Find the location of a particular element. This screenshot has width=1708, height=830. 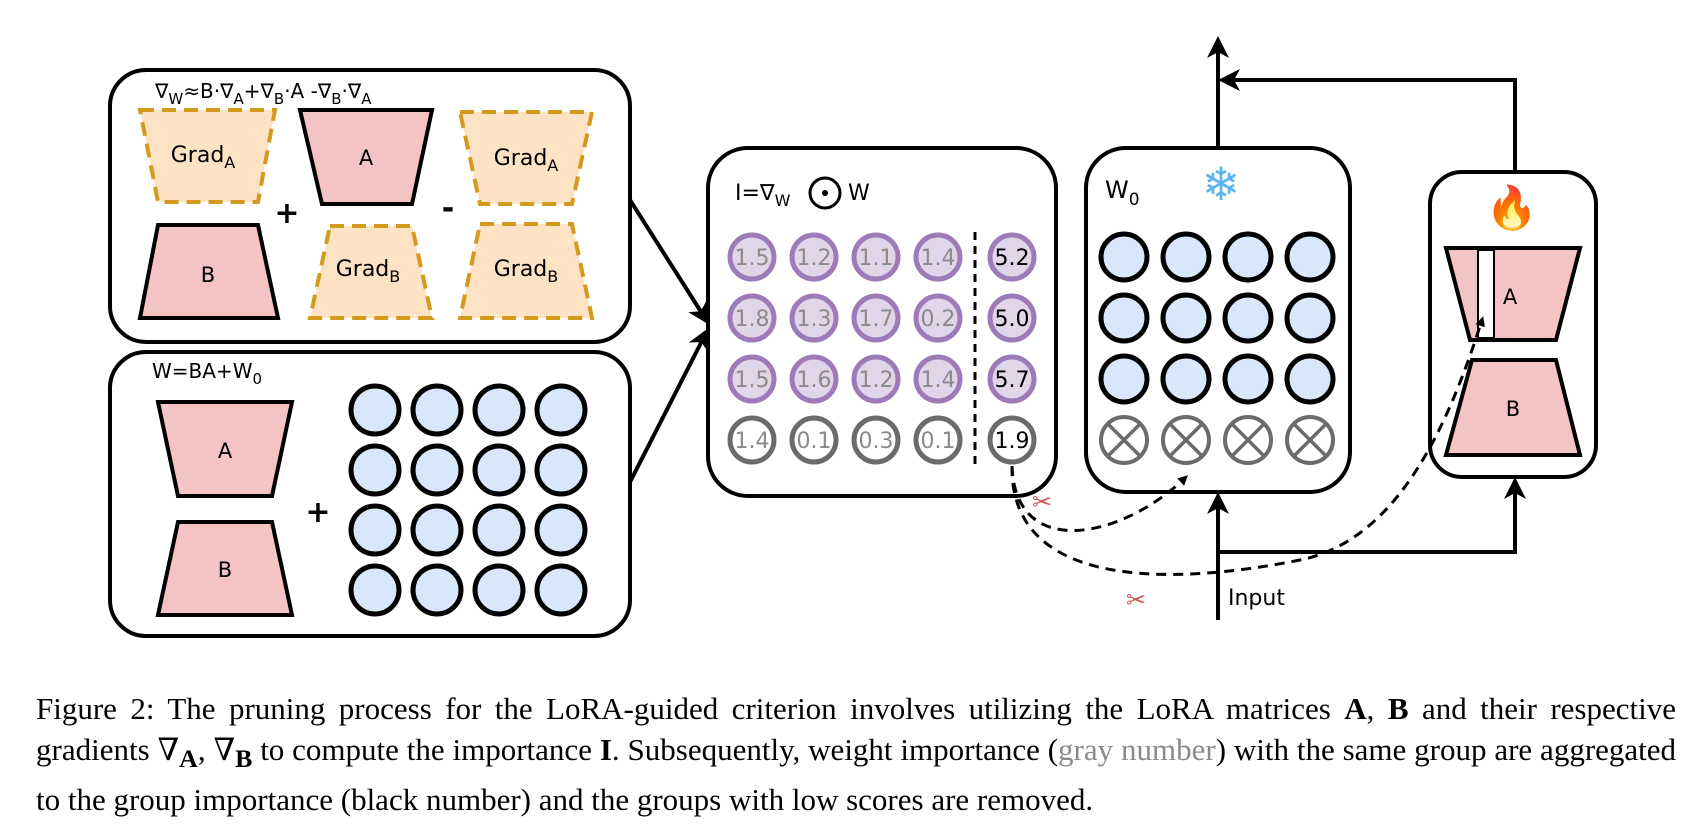

weight-importance-value: 1.4 is located at coordinates (938, 258).